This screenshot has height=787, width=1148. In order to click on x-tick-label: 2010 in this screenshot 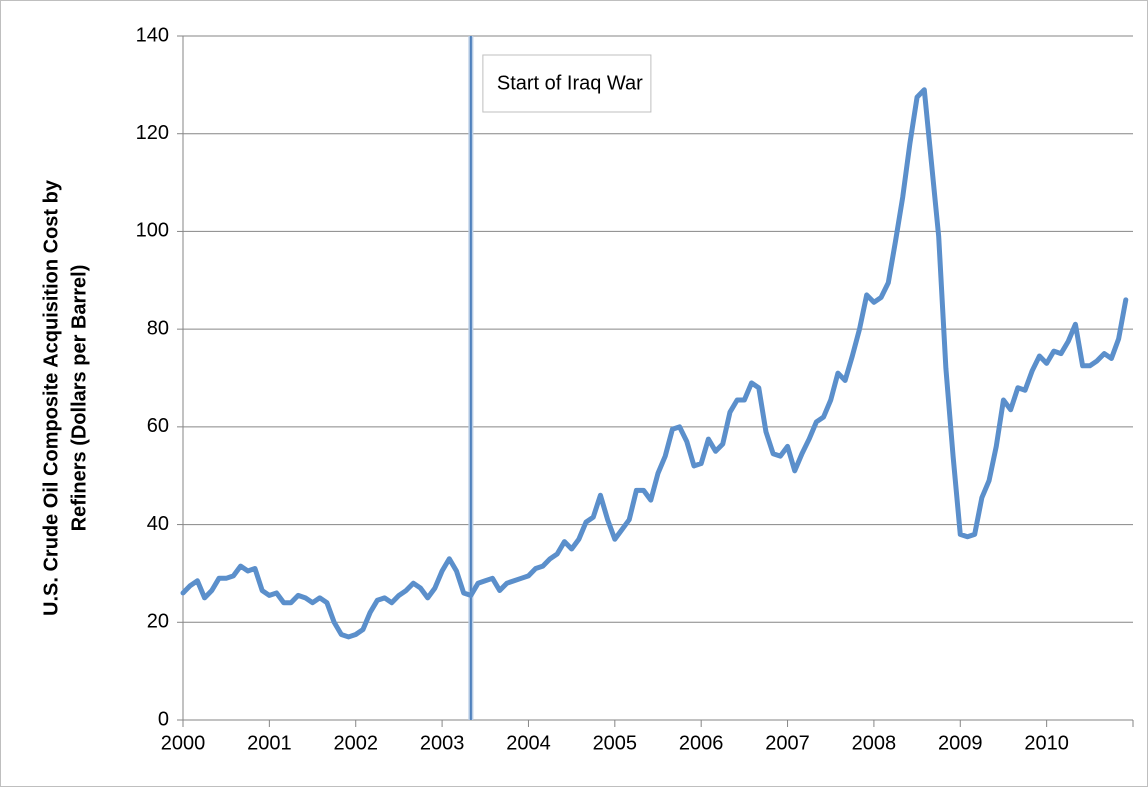, I will do `click(1046, 743)`.